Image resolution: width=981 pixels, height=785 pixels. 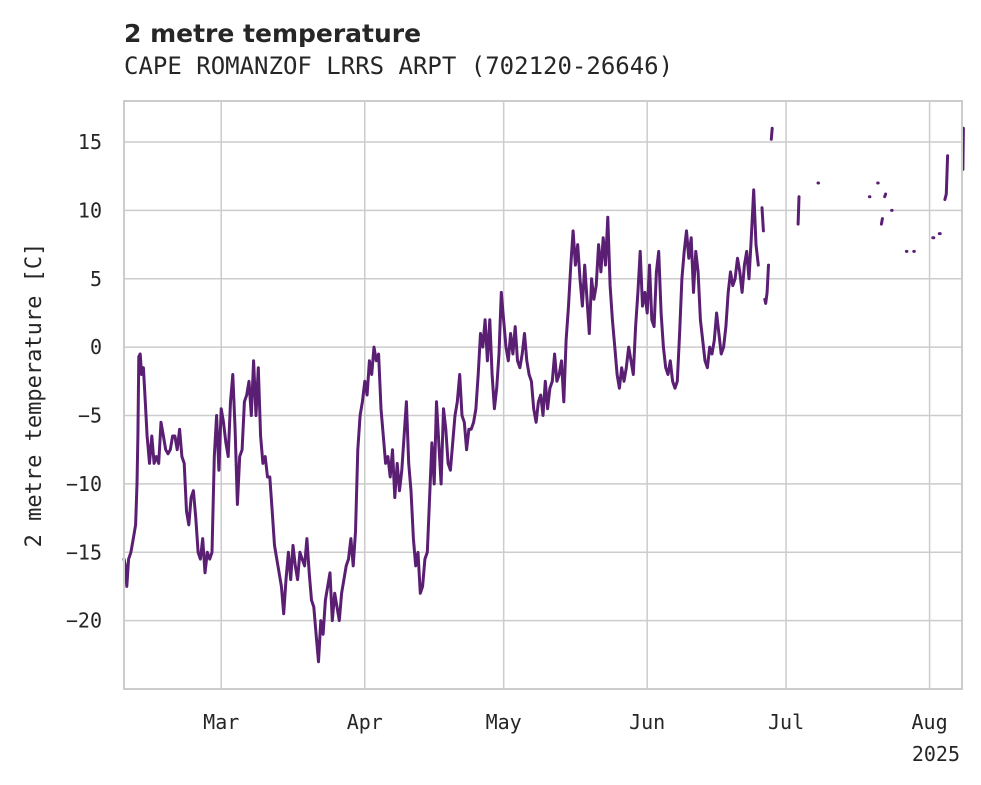 I want to click on y-tick--15: −15, so click(x=84, y=552).